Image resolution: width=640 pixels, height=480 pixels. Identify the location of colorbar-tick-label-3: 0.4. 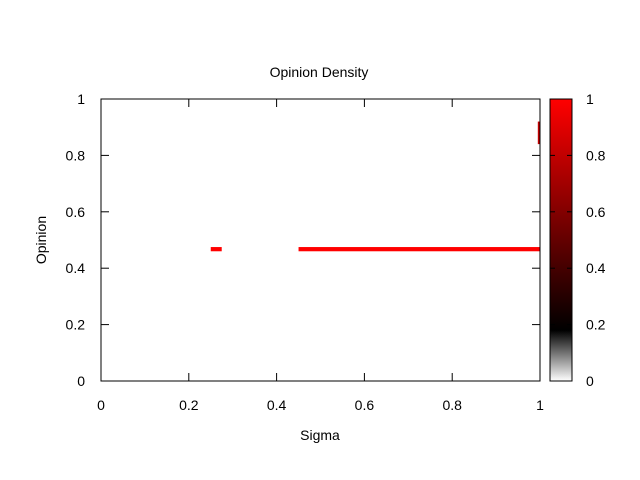
(596, 268).